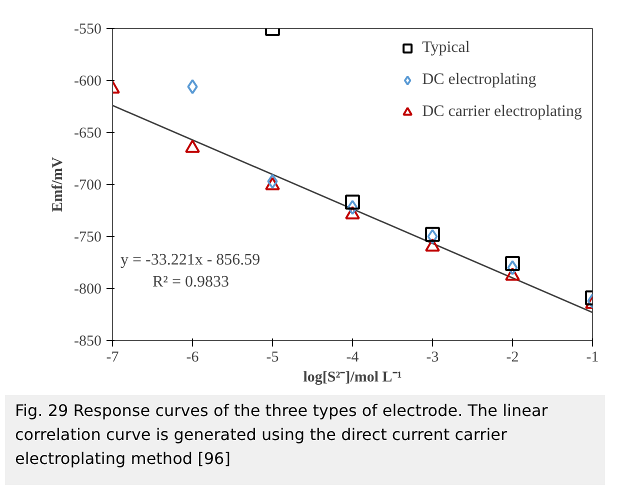  Describe the element at coordinates (88, 238) in the screenshot. I see `y-tick-label: -750` at that location.